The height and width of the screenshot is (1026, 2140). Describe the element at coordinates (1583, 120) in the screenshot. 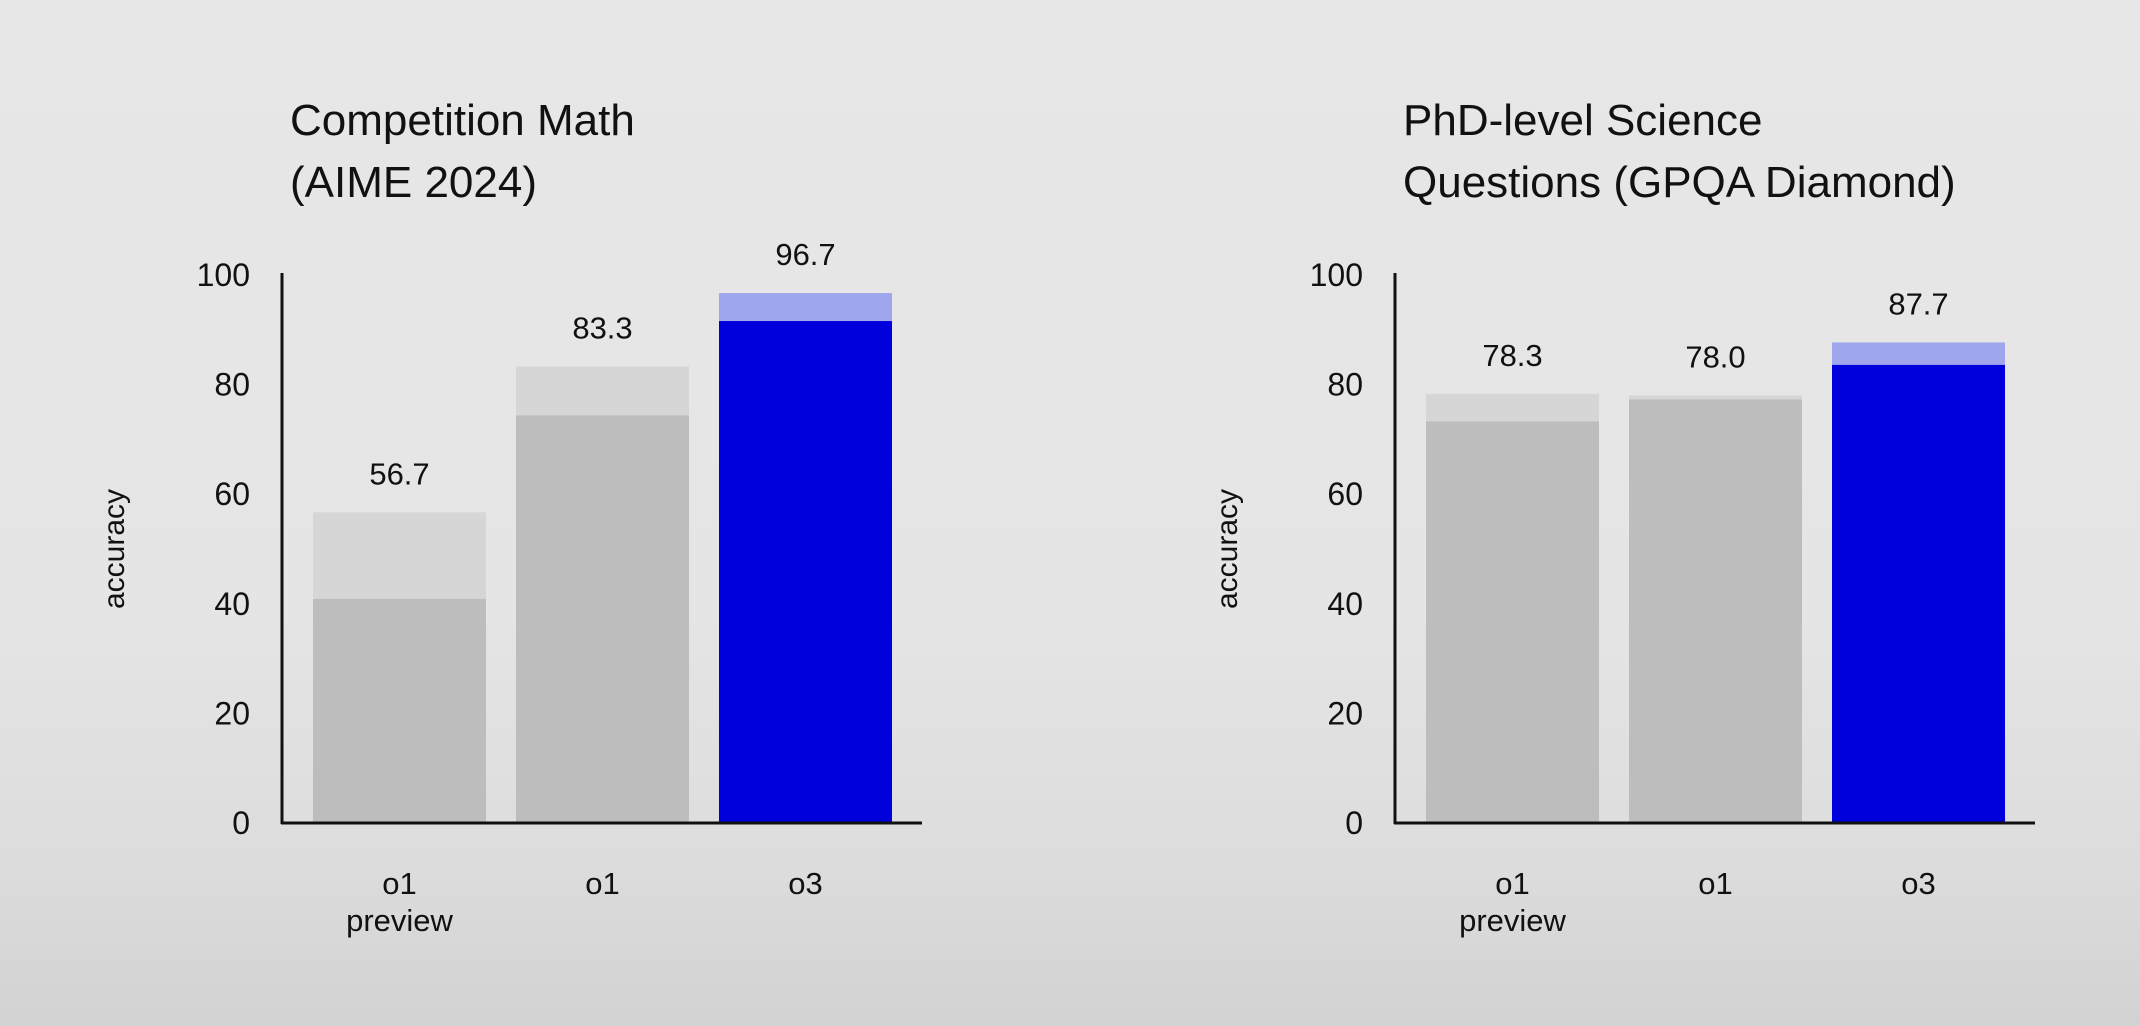

I see `chart-title-line: PhD-level Science` at that location.